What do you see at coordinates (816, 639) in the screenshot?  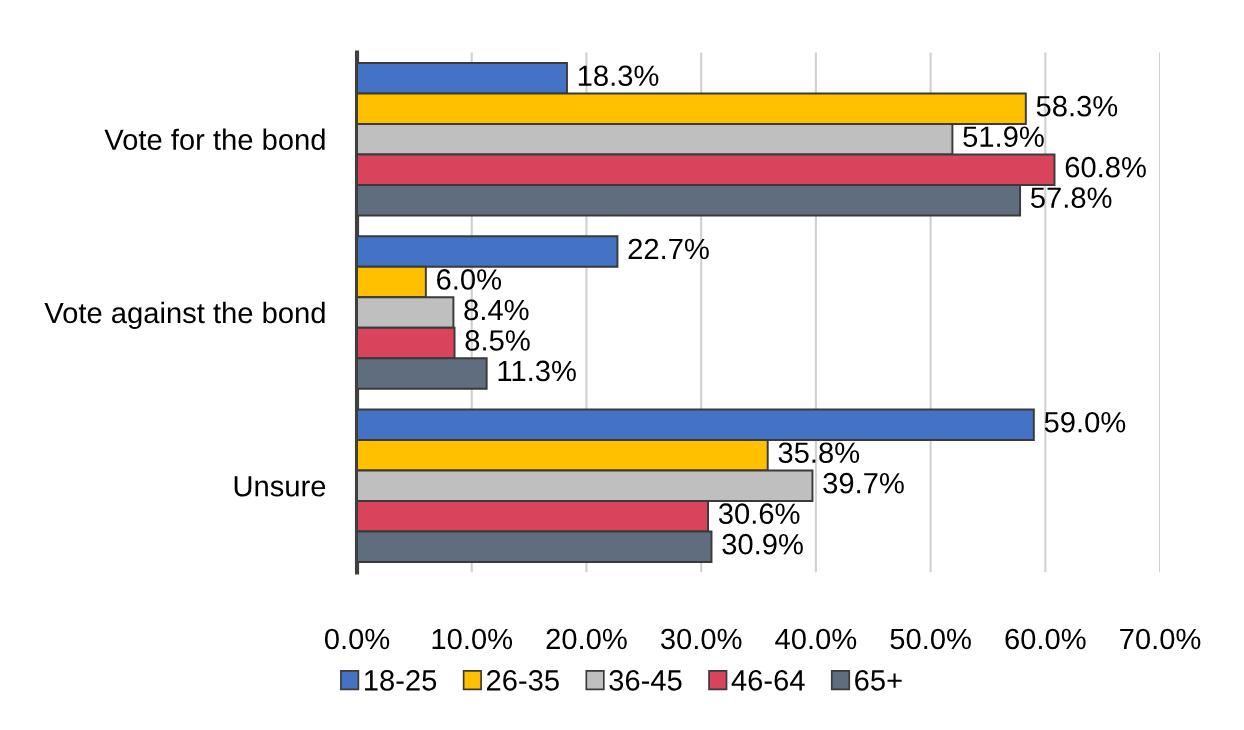 I see `x-tick-label: 40.0%` at bounding box center [816, 639].